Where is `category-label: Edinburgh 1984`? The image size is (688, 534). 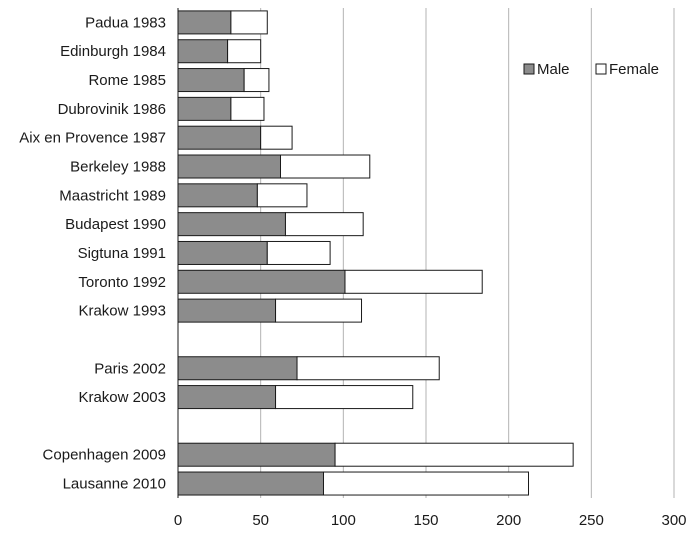 category-label: Edinburgh 1984 is located at coordinates (113, 51).